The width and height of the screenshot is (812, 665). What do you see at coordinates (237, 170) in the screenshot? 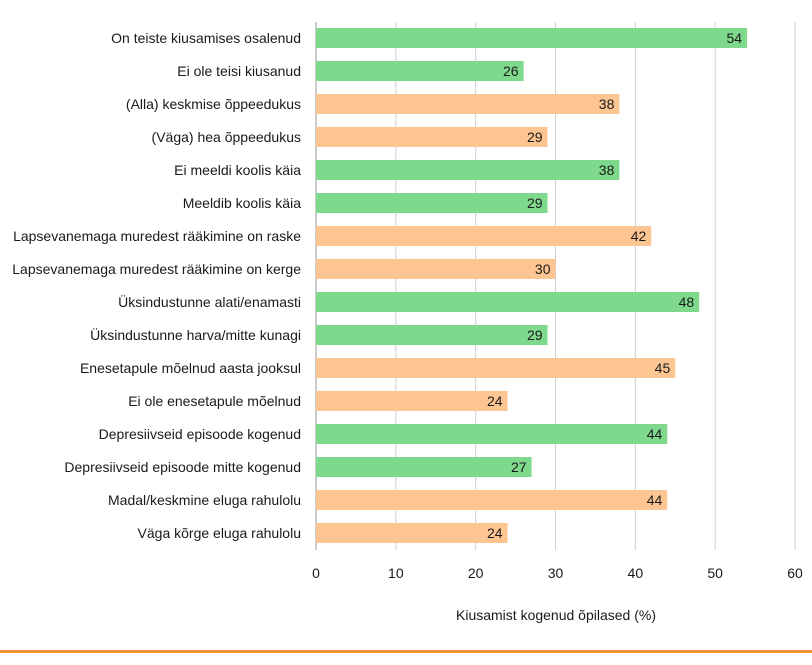
I see `category-label: Ei meeldi koolis käia` at bounding box center [237, 170].